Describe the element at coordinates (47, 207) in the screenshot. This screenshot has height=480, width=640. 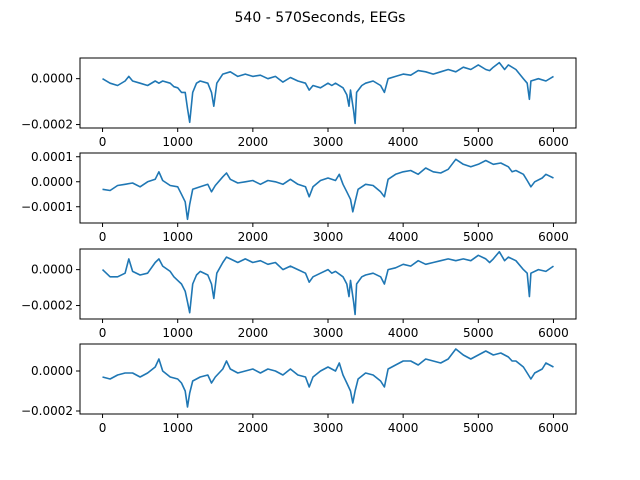
I see `y-tick-label: −0.0001` at that location.